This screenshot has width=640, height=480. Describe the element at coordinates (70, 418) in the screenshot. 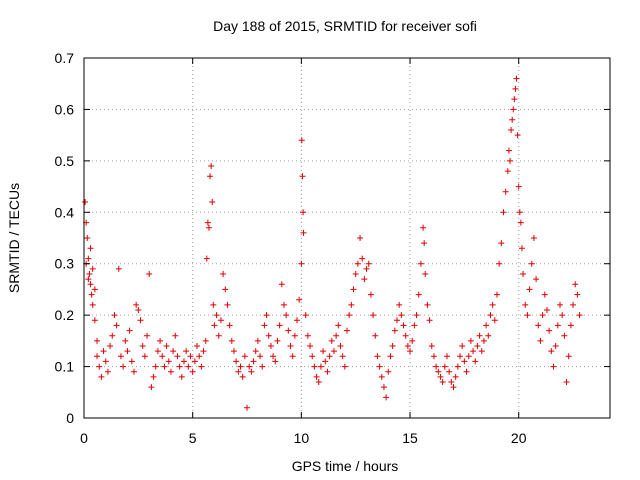

I see `y-tick-label: 0` at that location.